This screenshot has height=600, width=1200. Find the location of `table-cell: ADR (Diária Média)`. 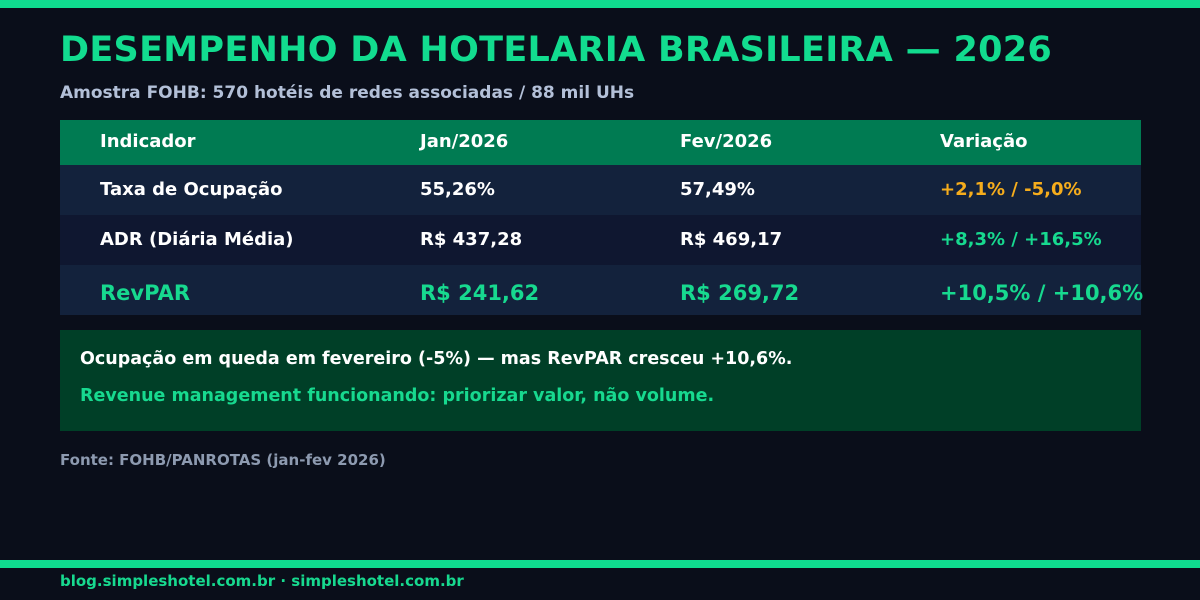

table-cell: ADR (Diária Média) is located at coordinates (197, 239).